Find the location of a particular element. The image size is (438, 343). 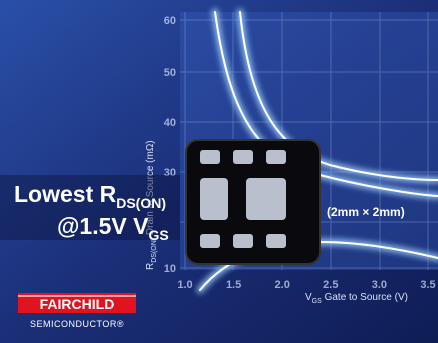

y-tick-label: 30 is located at coordinates (170, 173).